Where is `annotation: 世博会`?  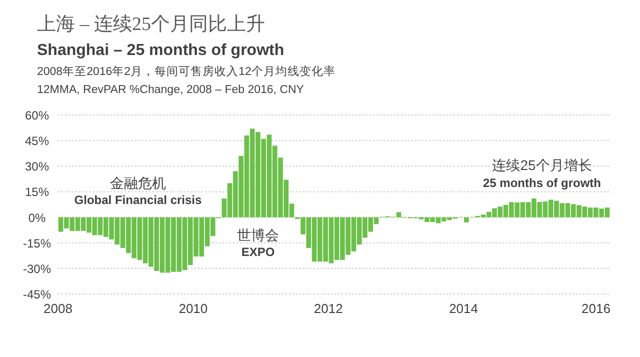
annotation: 世博会 is located at coordinates (258, 235).